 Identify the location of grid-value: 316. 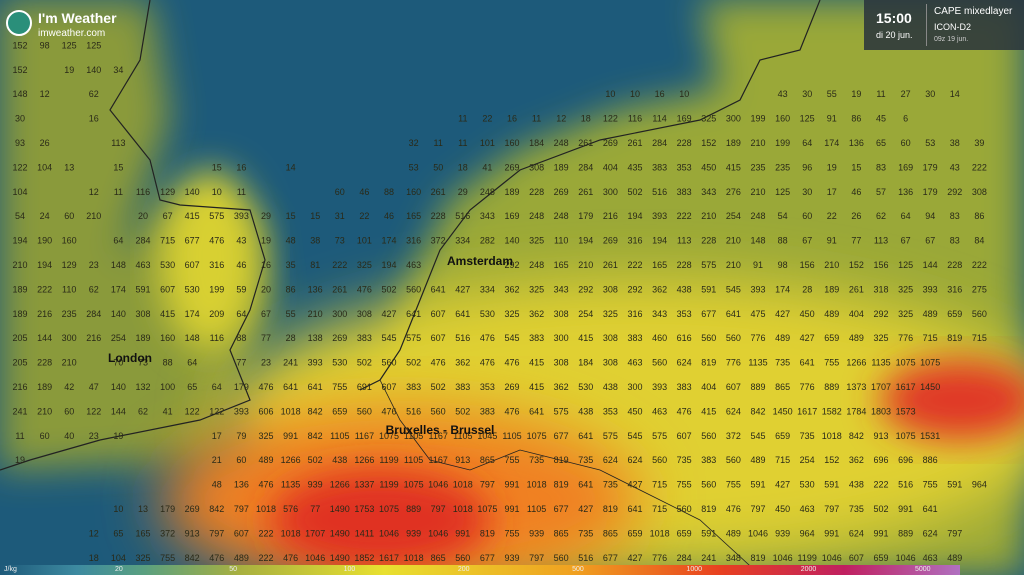
(216, 265).